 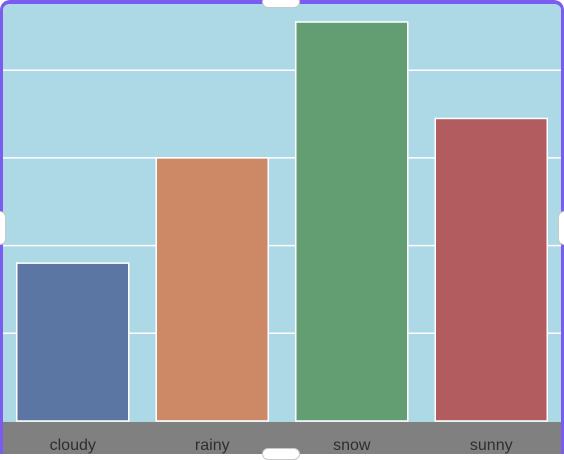 What do you see at coordinates (491, 445) in the screenshot?
I see `x-tick-label-sunny: sunny` at bounding box center [491, 445].